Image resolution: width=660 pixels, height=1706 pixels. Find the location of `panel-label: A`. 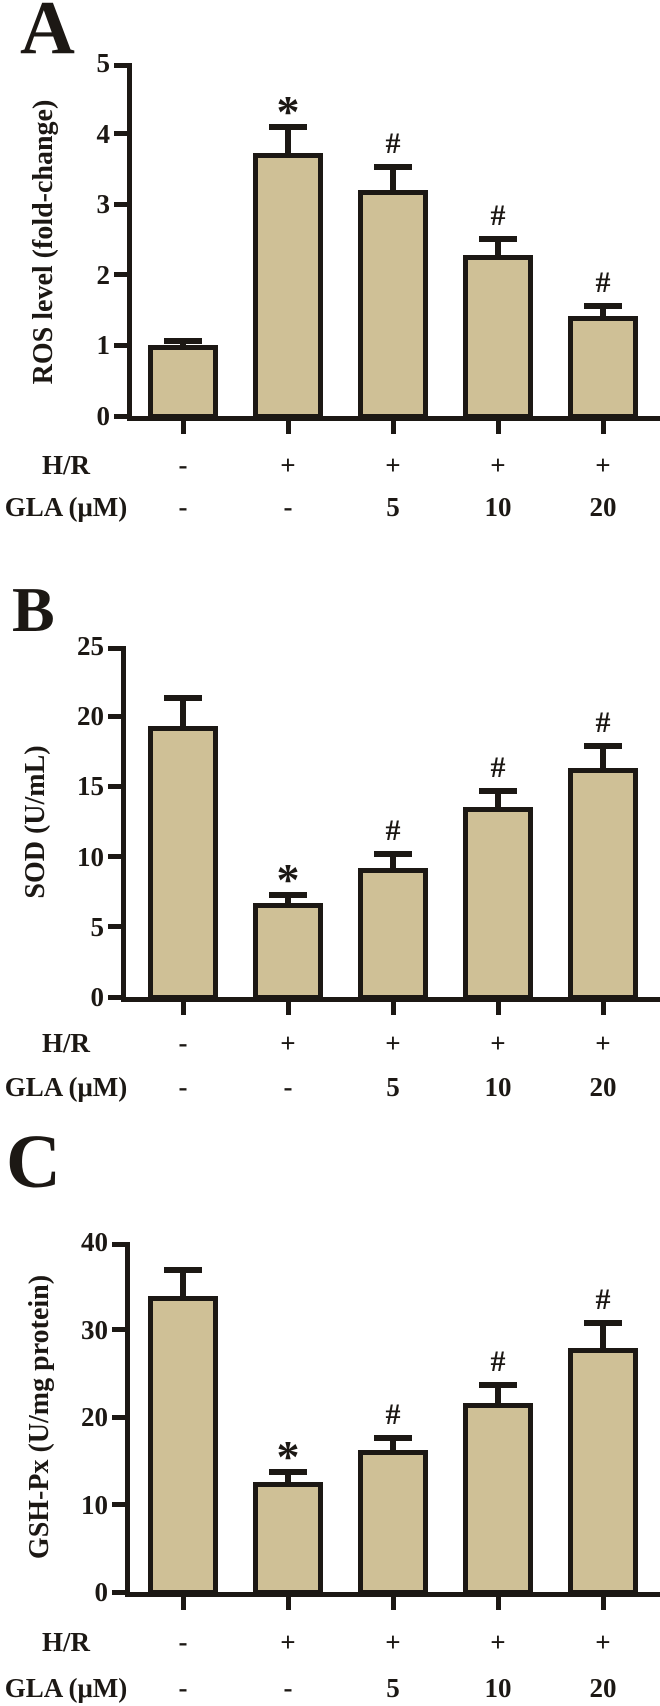

panel-label: A is located at coordinates (47, 35).